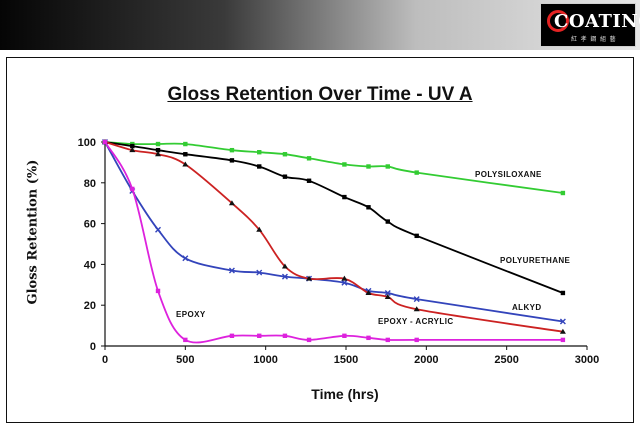 This screenshot has width=640, height=427. Describe the element at coordinates (416, 321) in the screenshot. I see `series-label-epoxy-acrylic: EPOXY - ACRYLIC` at that location.